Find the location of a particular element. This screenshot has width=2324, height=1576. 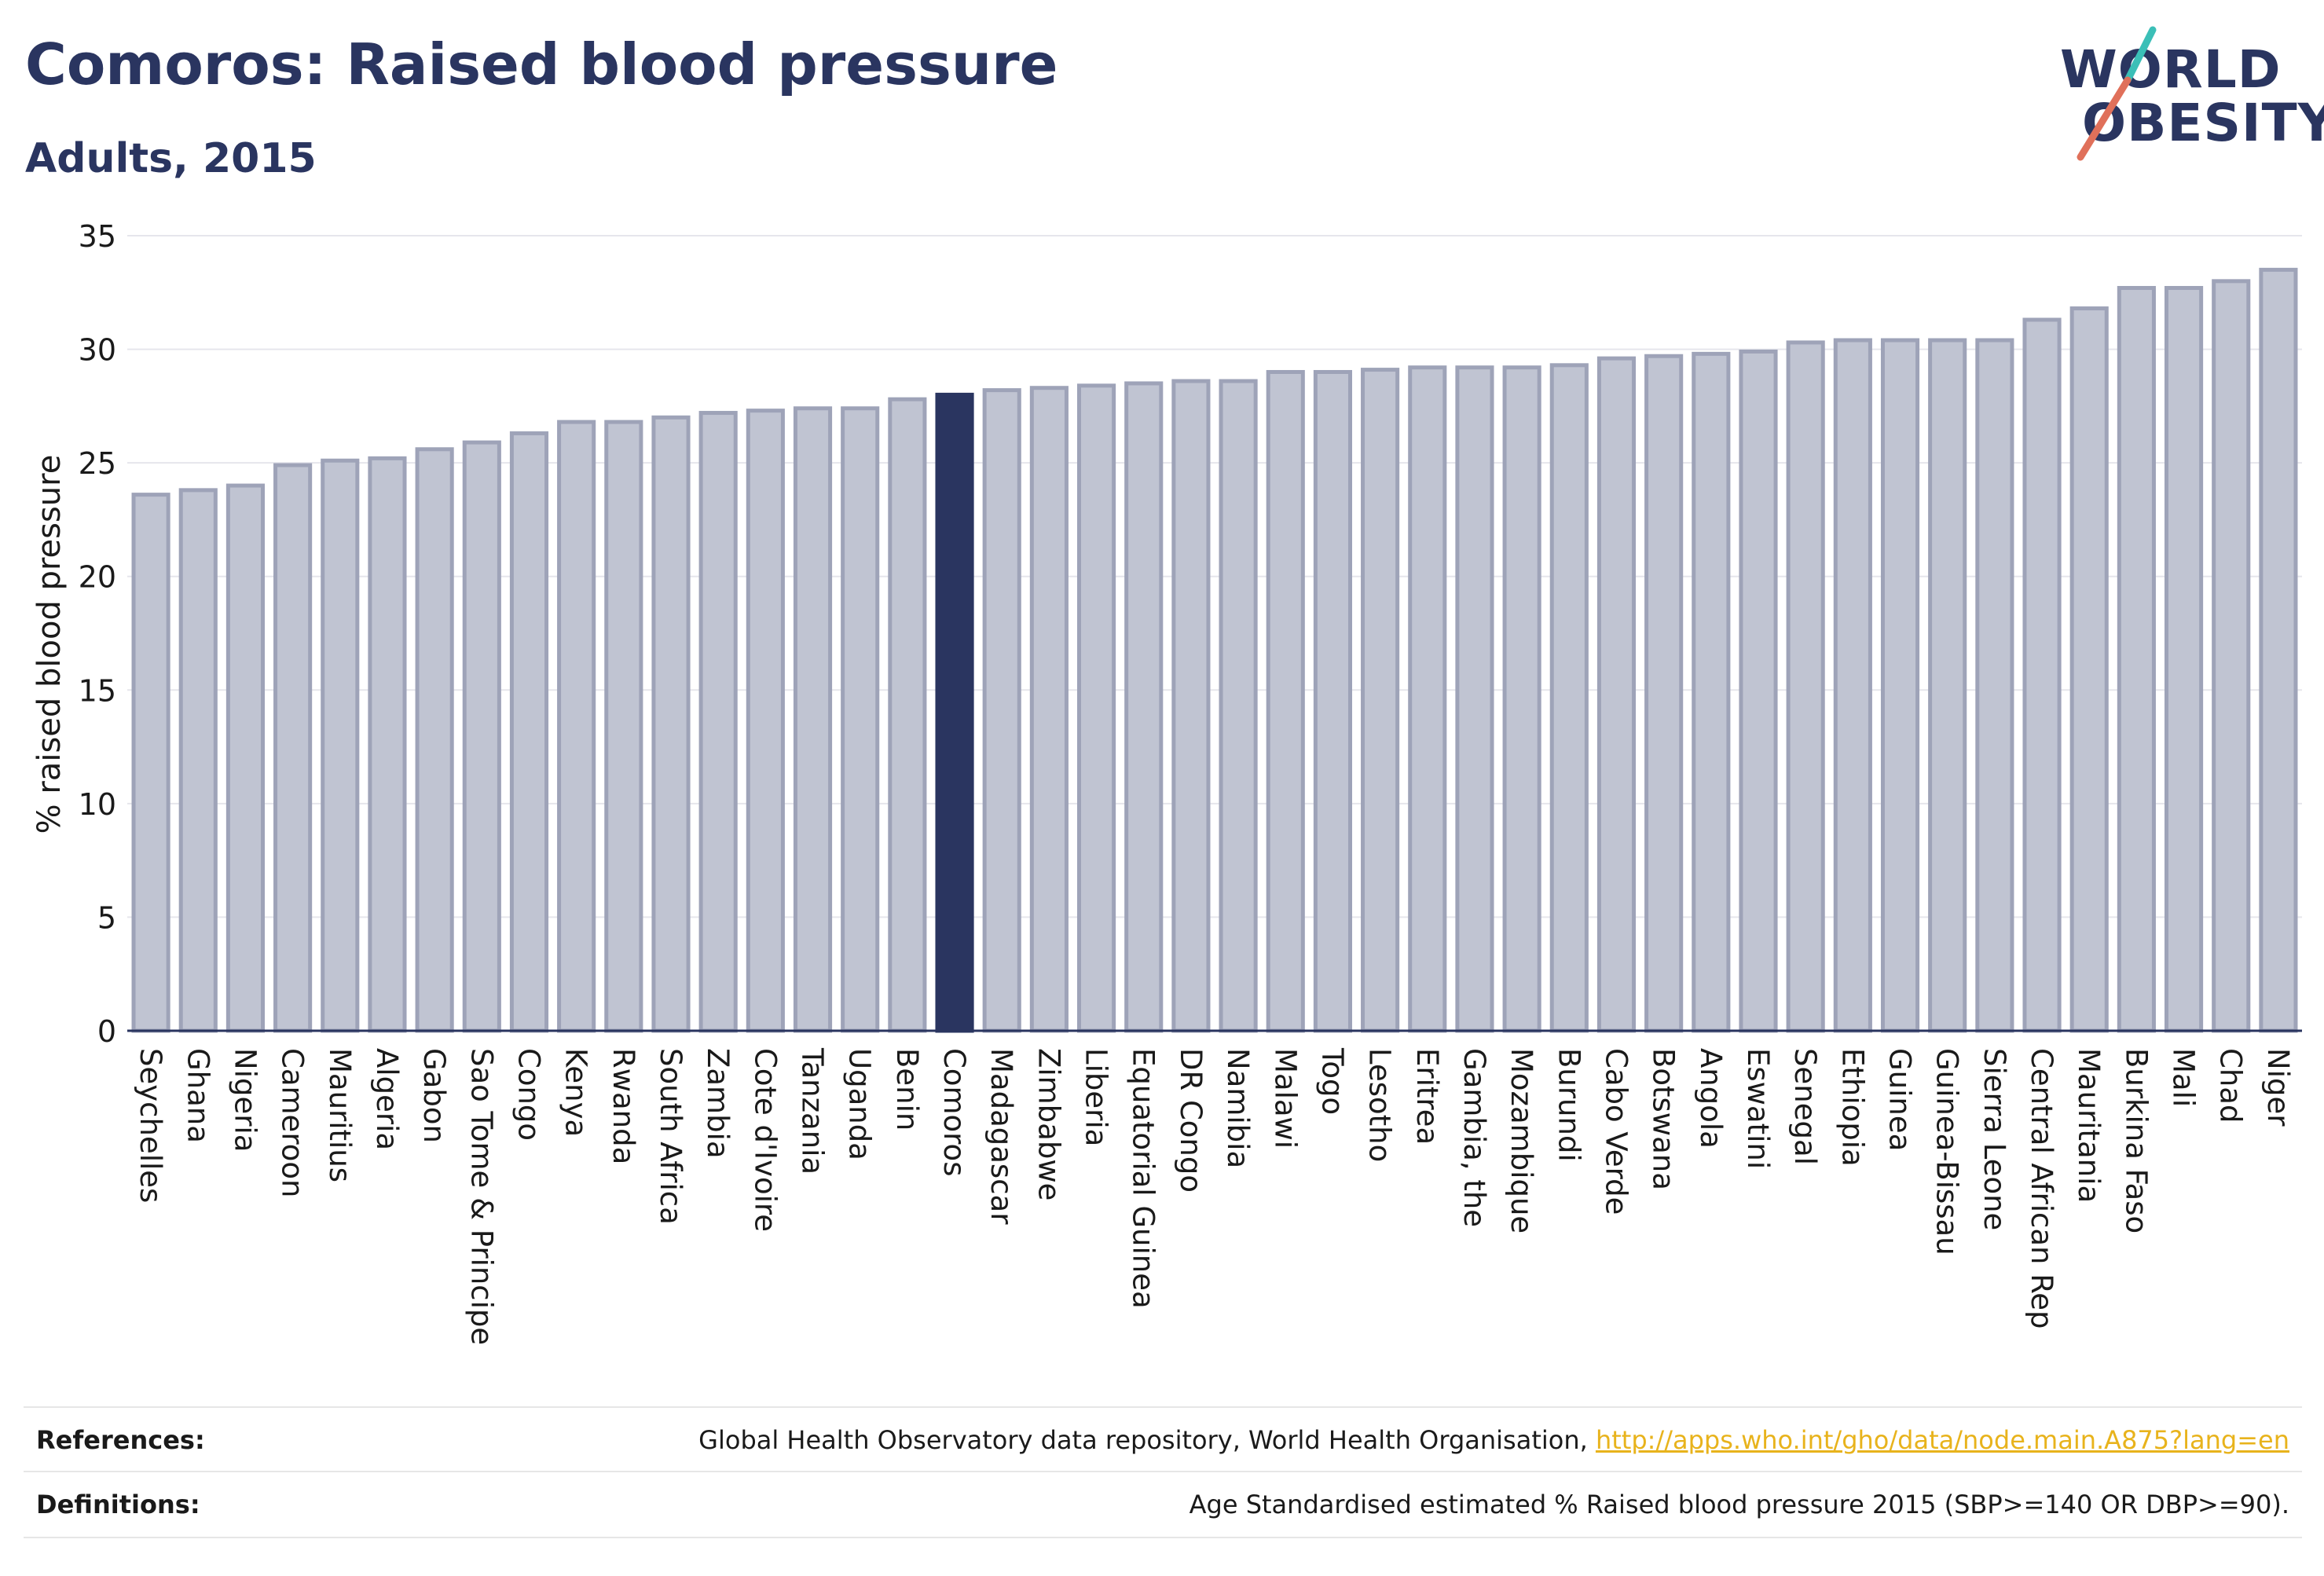

x-tick-label: Botswana is located at coordinates (1664, 1119).